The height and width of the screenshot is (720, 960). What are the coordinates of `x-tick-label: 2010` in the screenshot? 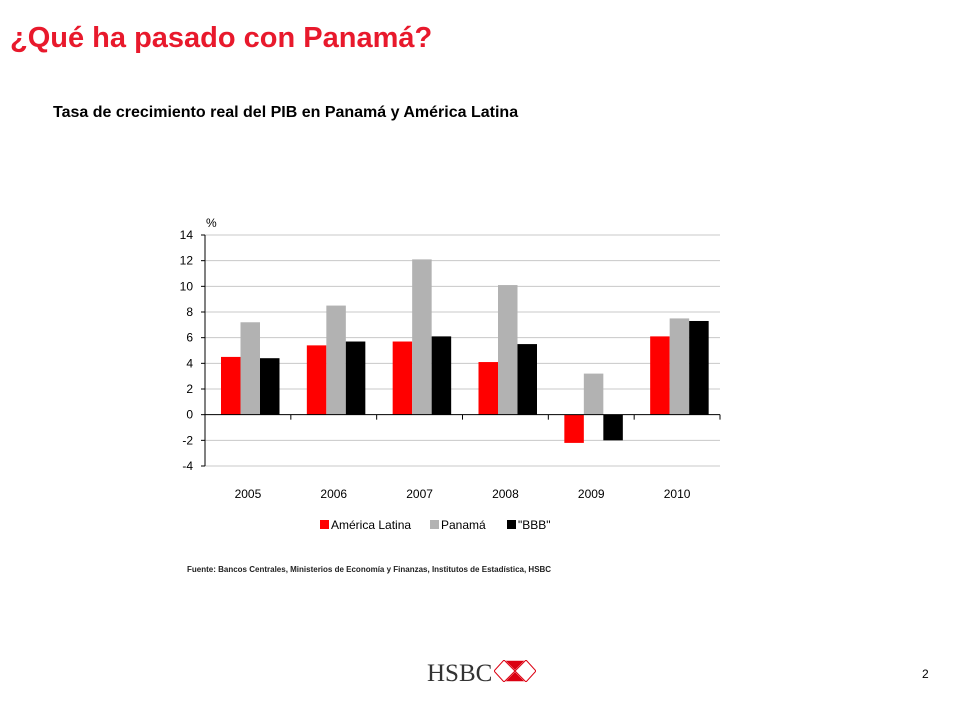 It's located at (677, 494).